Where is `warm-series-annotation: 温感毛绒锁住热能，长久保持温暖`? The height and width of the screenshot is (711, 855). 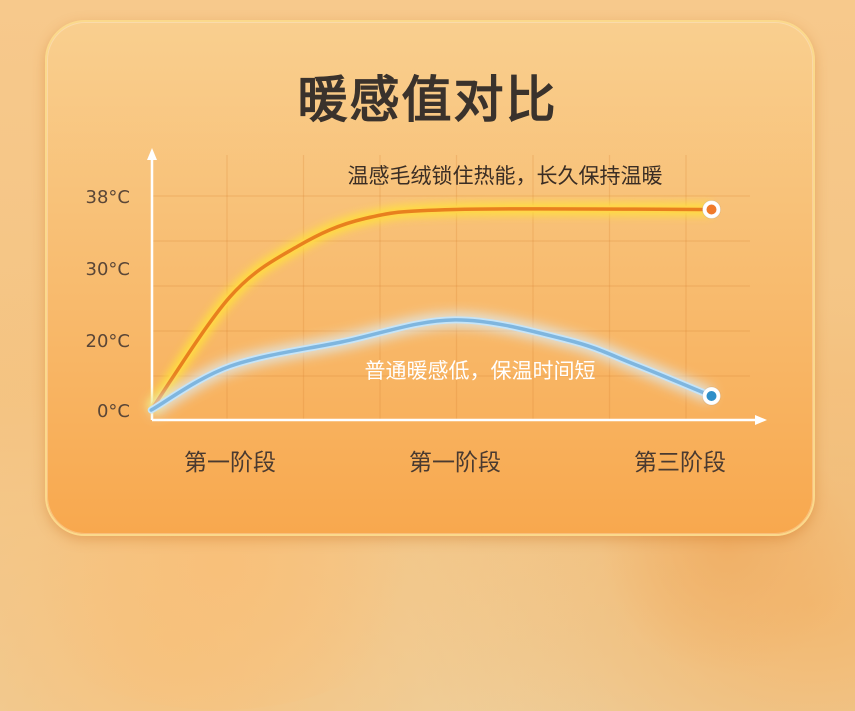 warm-series-annotation: 温感毛绒锁住热能，长久保持温暖 is located at coordinates (505, 176).